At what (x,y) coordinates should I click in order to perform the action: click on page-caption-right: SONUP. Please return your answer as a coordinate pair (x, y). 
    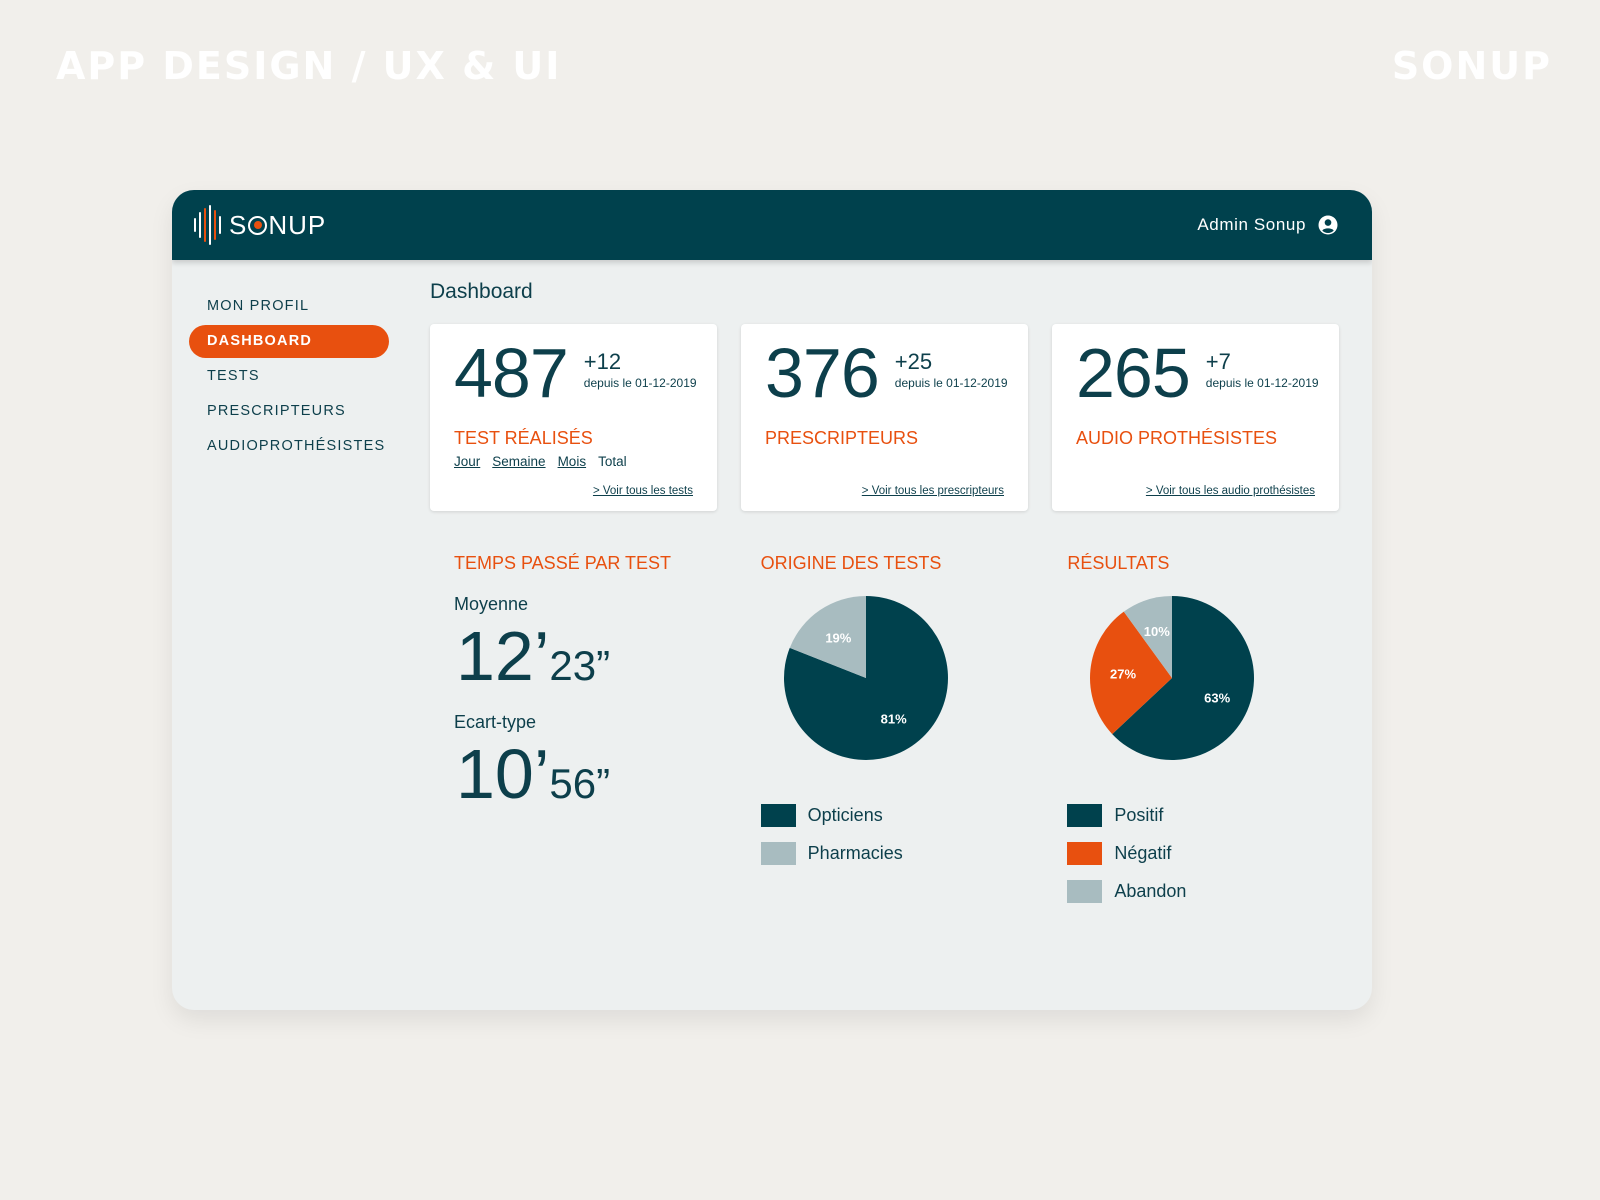
    Looking at the image, I should click on (1471, 66).